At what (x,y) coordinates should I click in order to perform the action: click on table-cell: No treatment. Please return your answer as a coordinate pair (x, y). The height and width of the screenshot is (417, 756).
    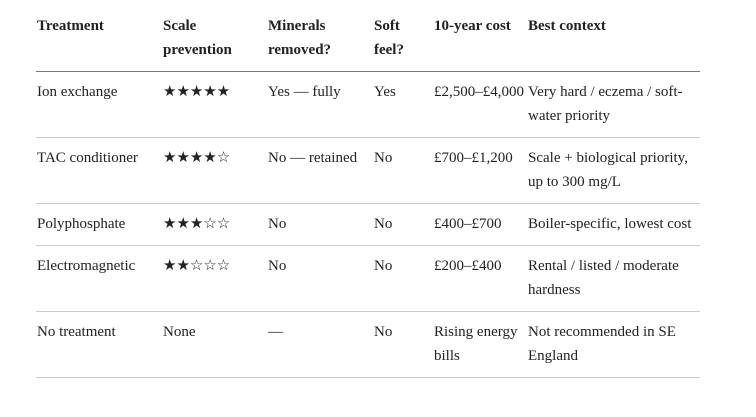
    Looking at the image, I should click on (99, 344).